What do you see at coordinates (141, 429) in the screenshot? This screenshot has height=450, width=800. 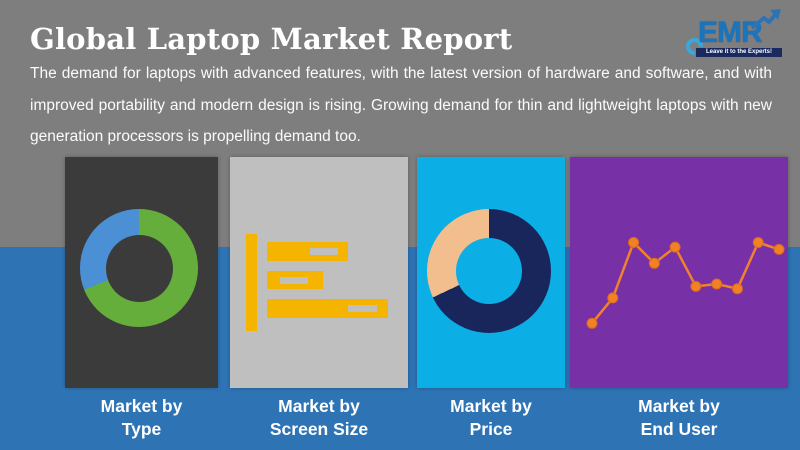 I see `caption-line: Type` at bounding box center [141, 429].